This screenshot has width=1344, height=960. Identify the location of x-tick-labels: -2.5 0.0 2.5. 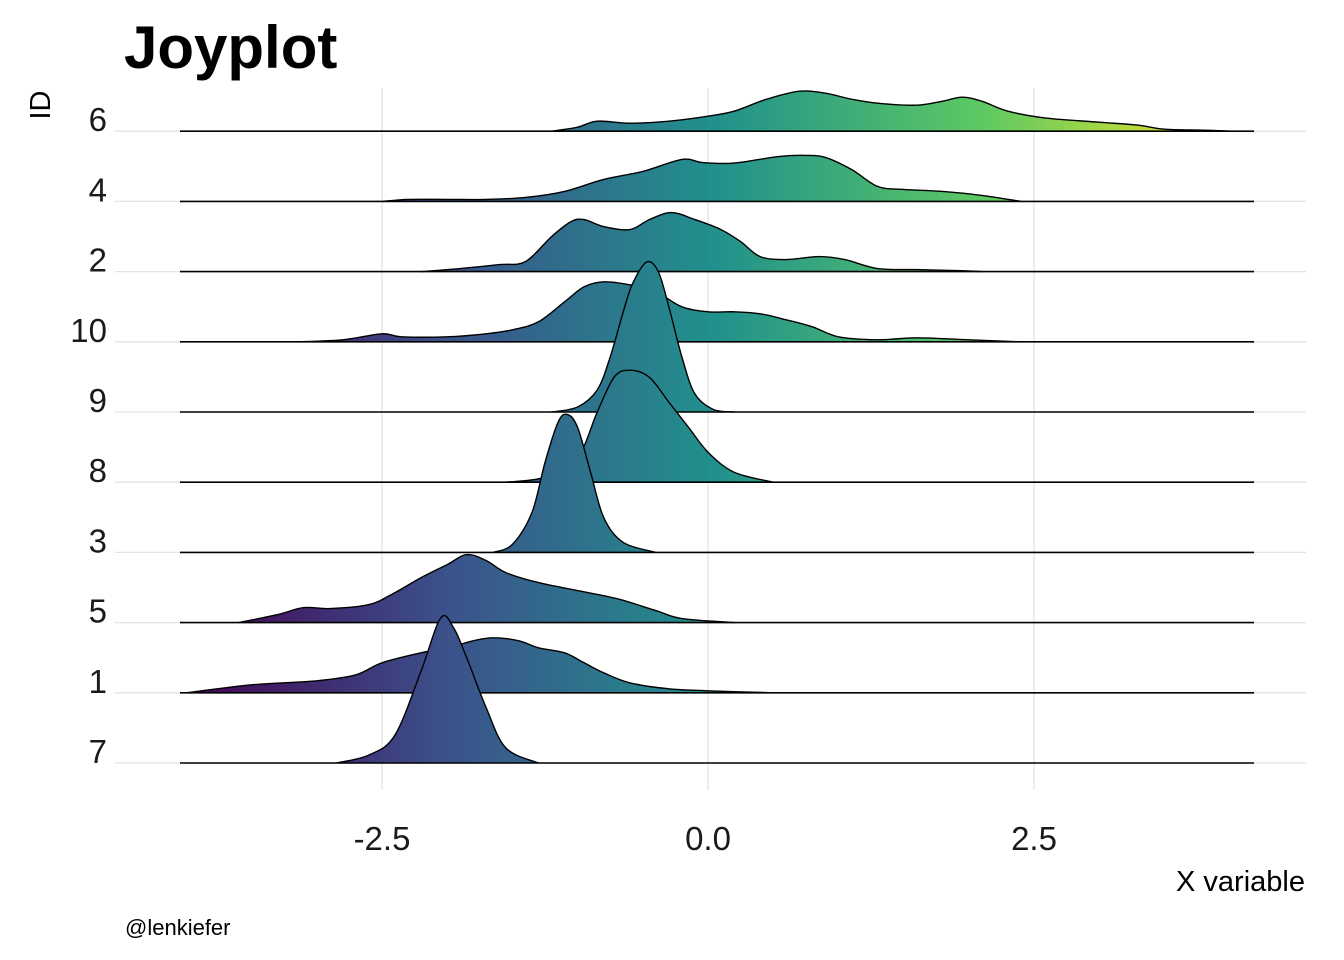
(705, 838).